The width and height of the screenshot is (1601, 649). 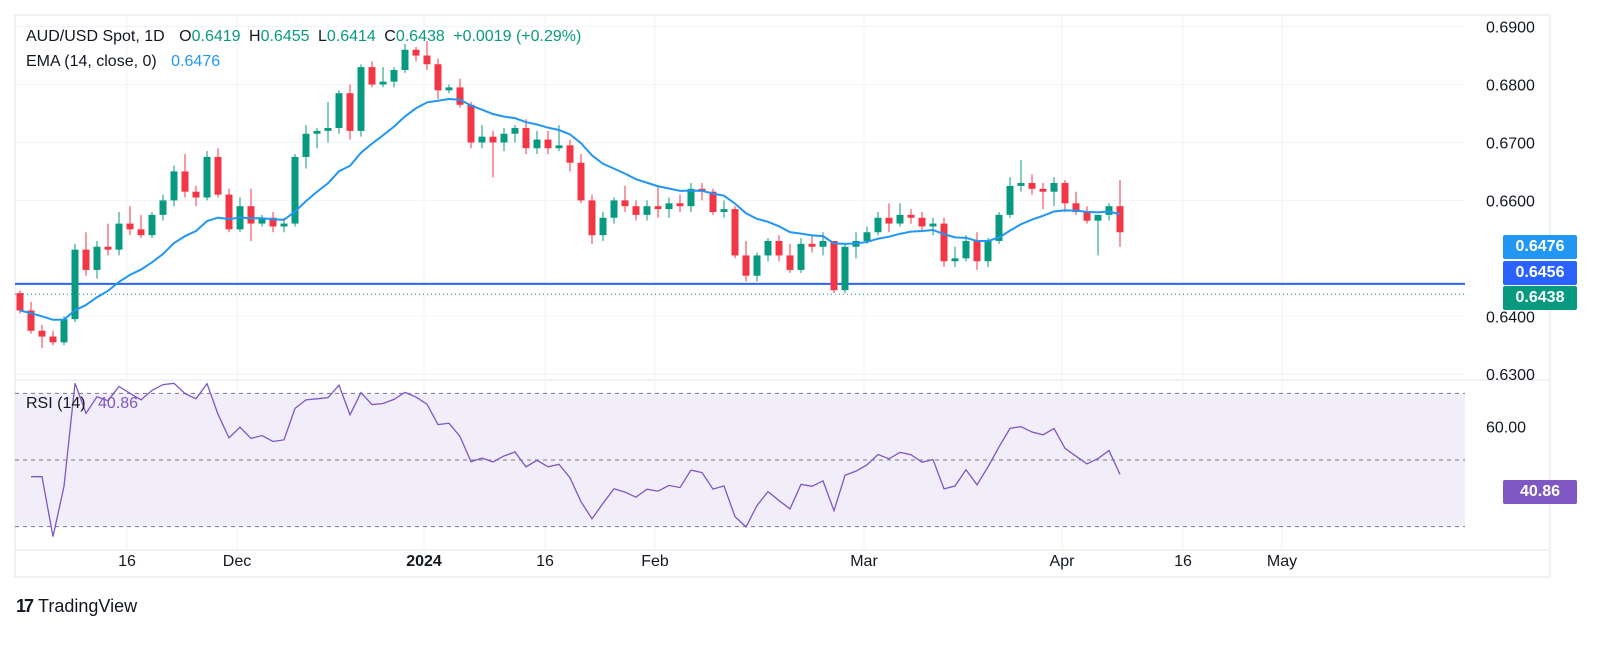 I want to click on symbol-title: AUD/USD Spot, 1D, so click(x=95, y=36).